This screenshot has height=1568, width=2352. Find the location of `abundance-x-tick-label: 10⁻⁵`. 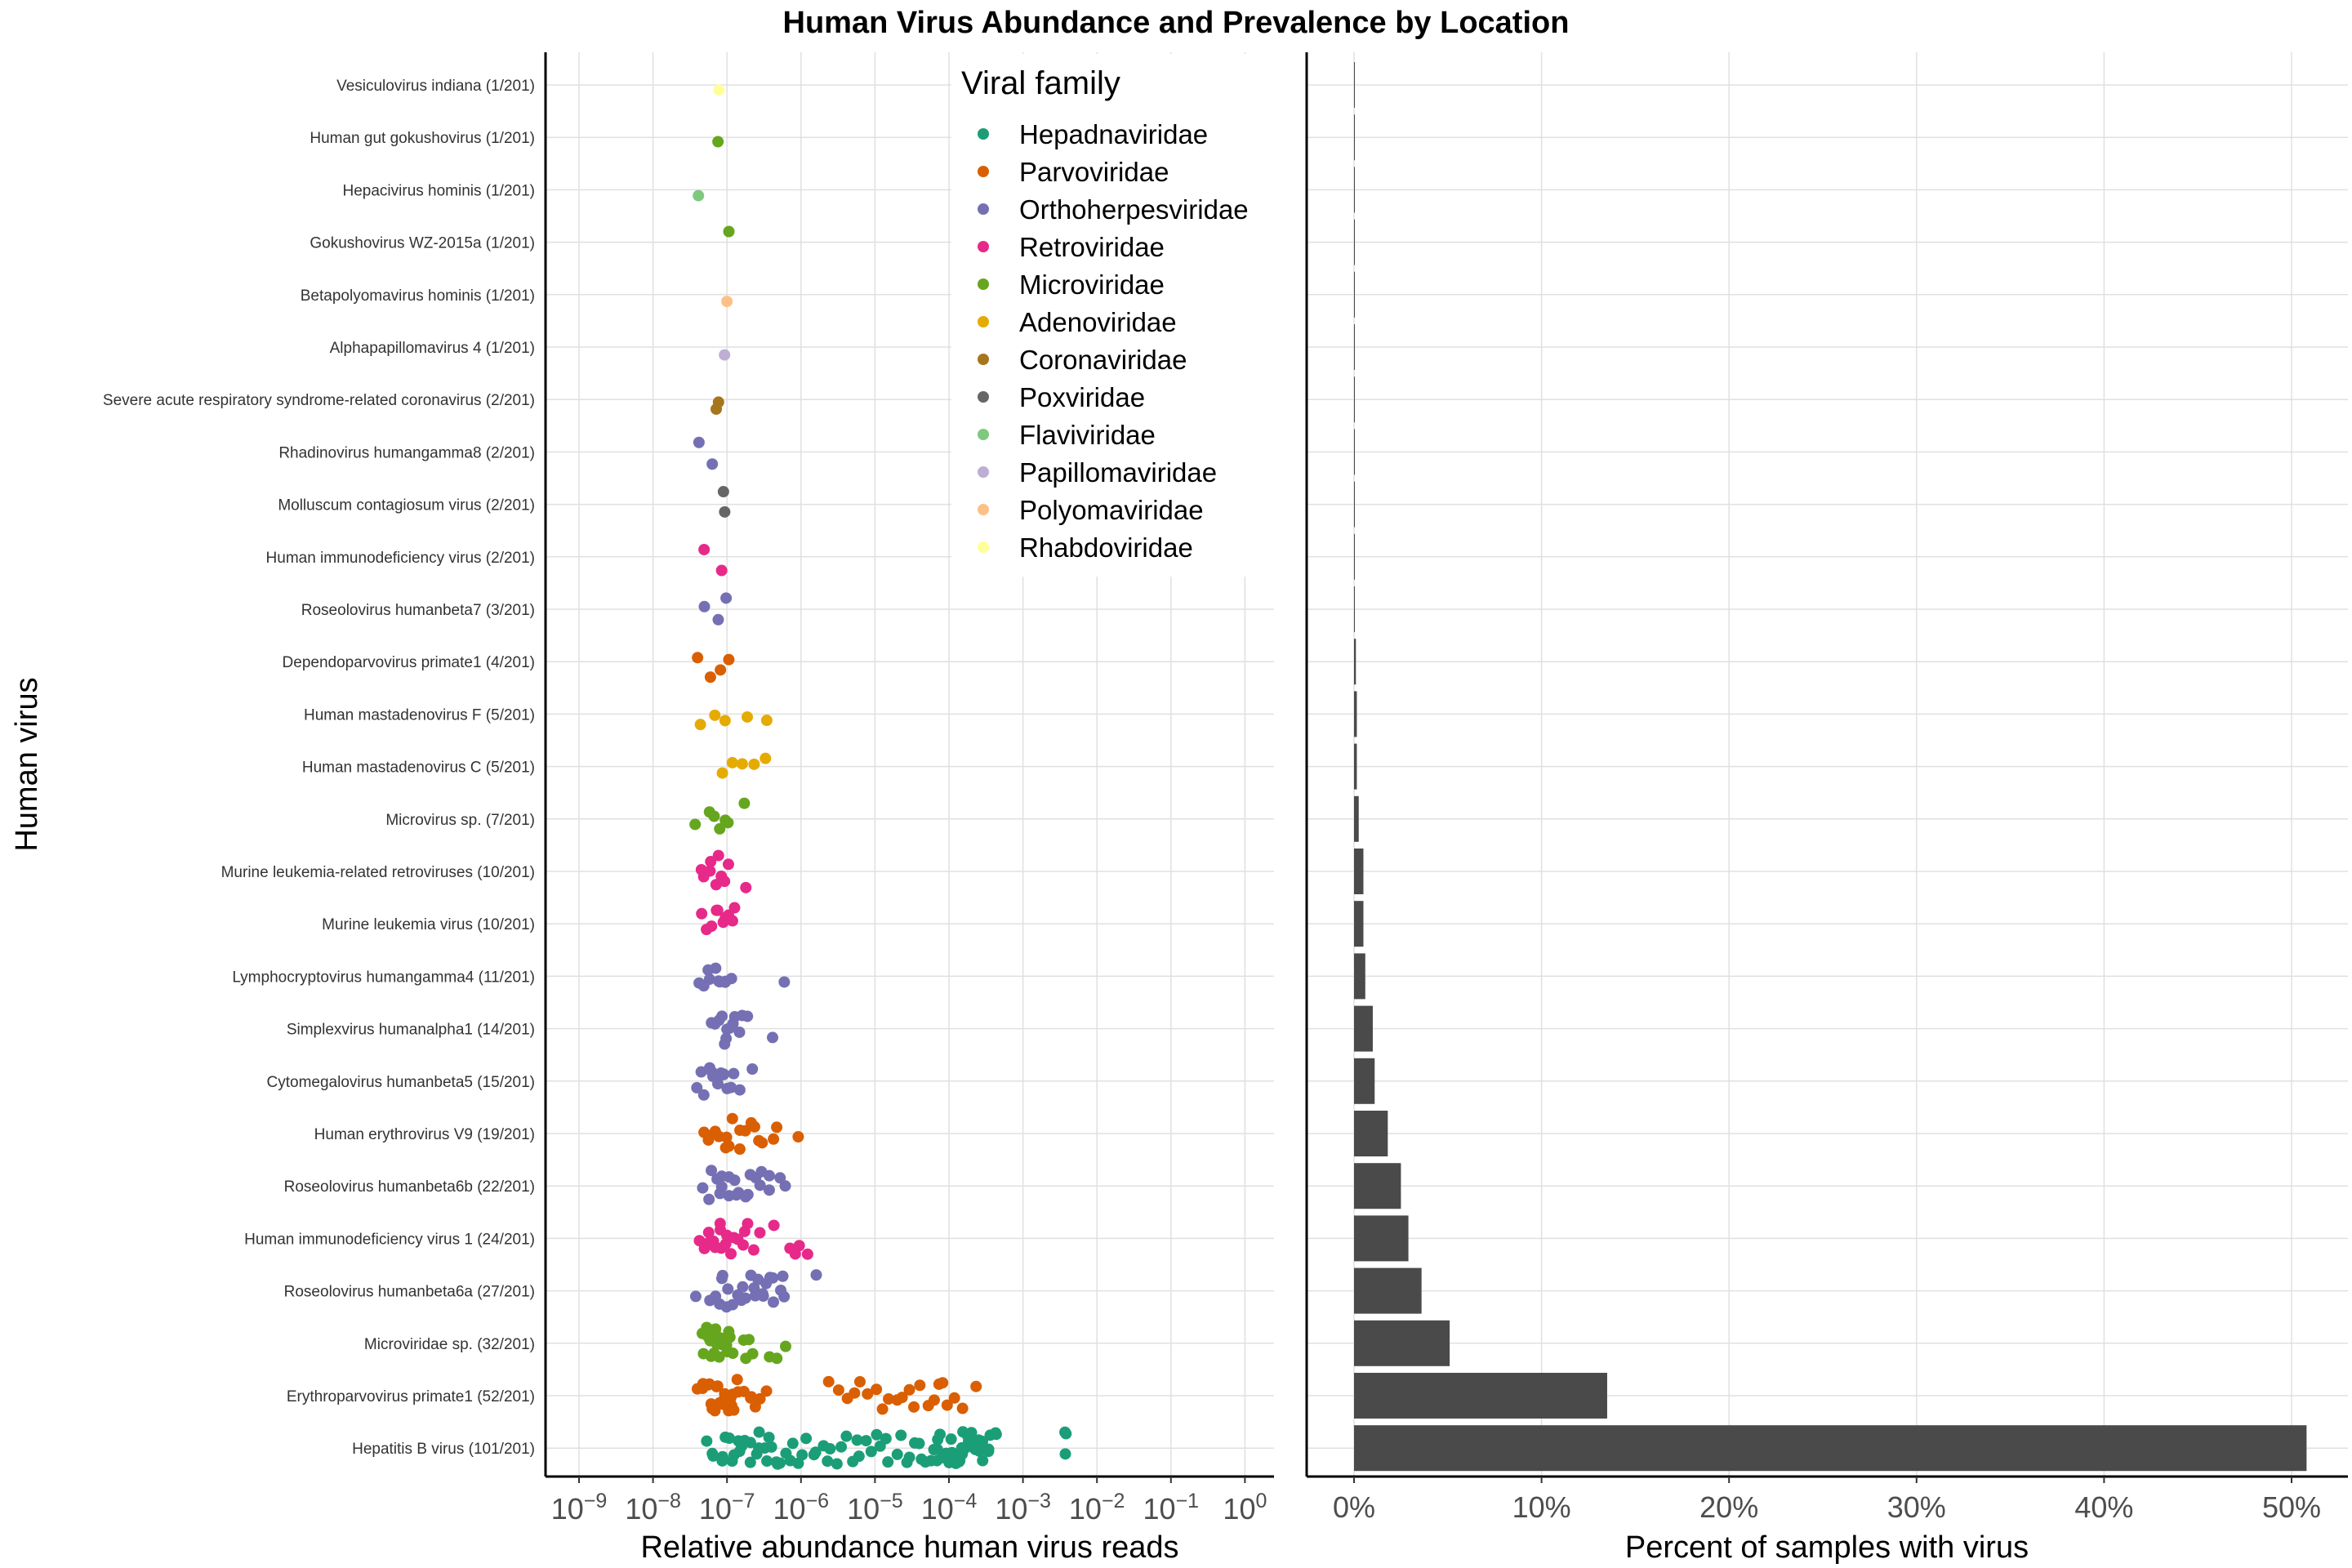

abundance-x-tick-label: 10⁻⁵ is located at coordinates (875, 1508).